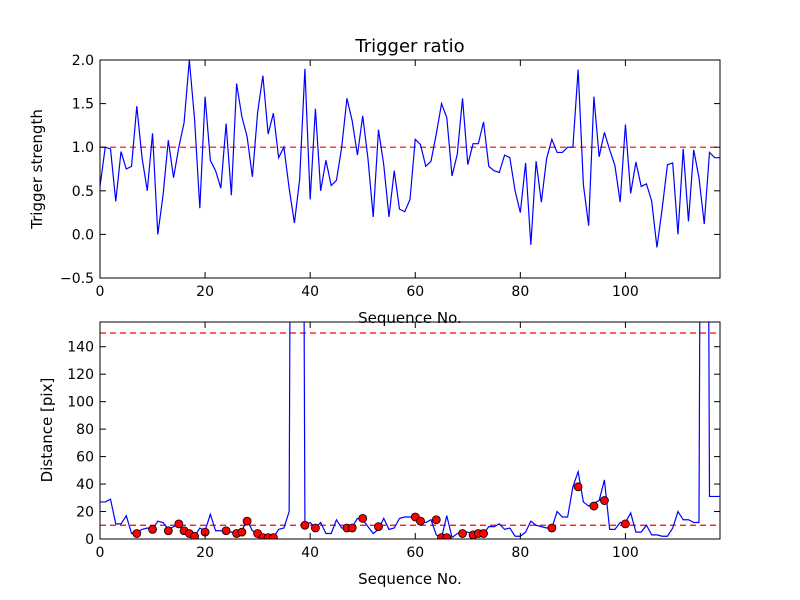  What do you see at coordinates (47, 430) in the screenshot?
I see `bottom-y-axis-label: Distance [pix]` at bounding box center [47, 430].